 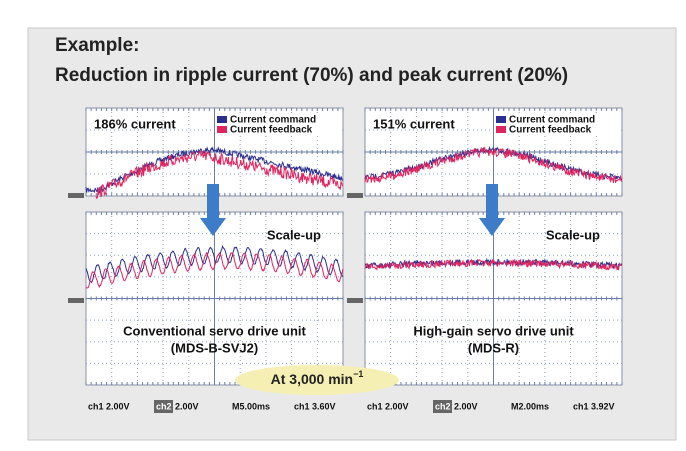 What do you see at coordinates (135, 123) in the screenshot?
I see `scope-label: 186% current` at bounding box center [135, 123].